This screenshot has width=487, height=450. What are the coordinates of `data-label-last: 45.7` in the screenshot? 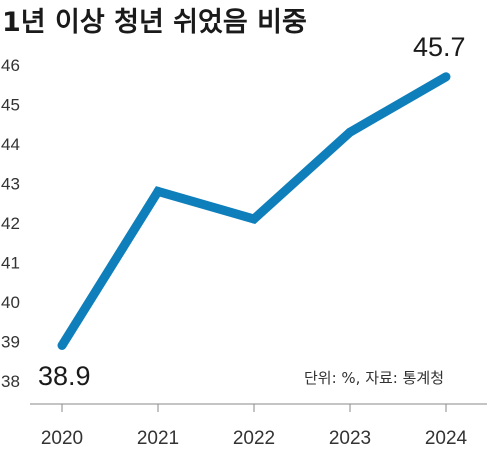 It's located at (439, 47).